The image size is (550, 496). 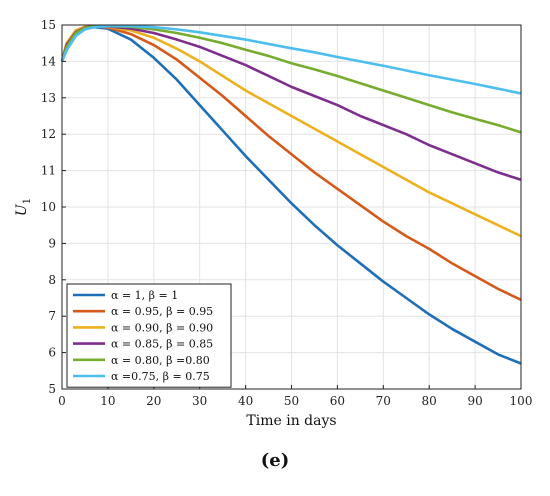 What do you see at coordinates (52, 316) in the screenshot?
I see `y-tick-label: 7` at bounding box center [52, 316].